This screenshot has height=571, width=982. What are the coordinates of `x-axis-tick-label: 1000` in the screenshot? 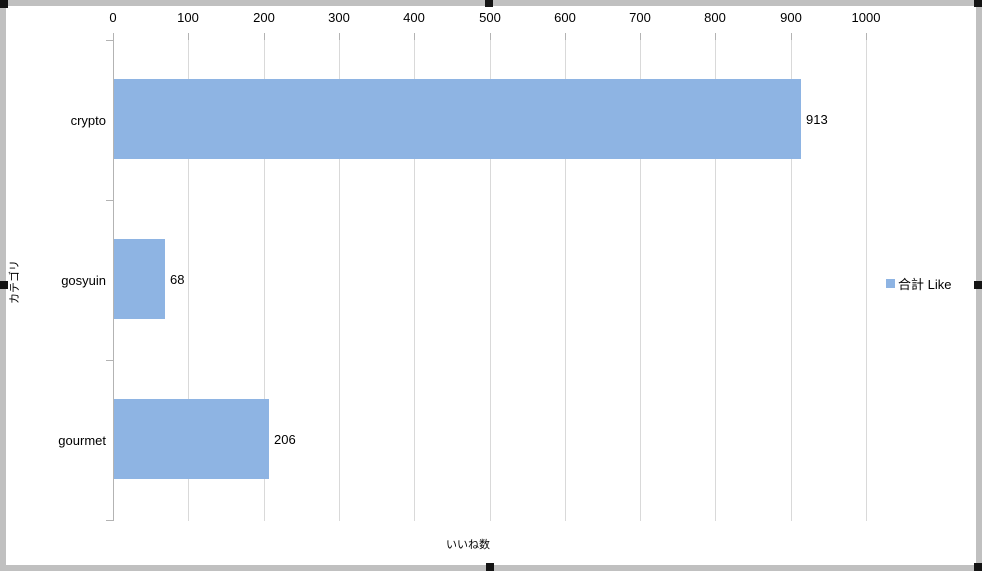 It's located at (866, 17).